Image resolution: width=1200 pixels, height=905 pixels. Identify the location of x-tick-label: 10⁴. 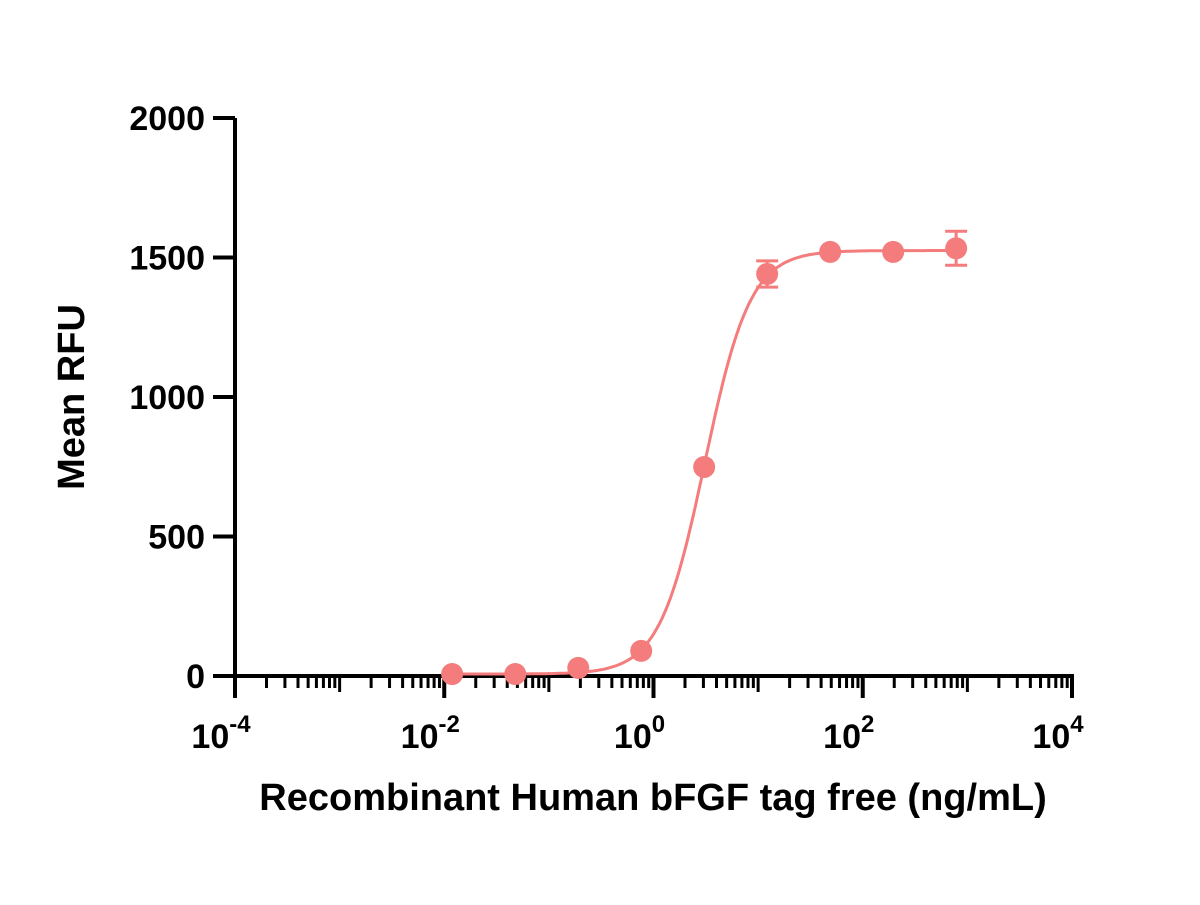
(1058, 733).